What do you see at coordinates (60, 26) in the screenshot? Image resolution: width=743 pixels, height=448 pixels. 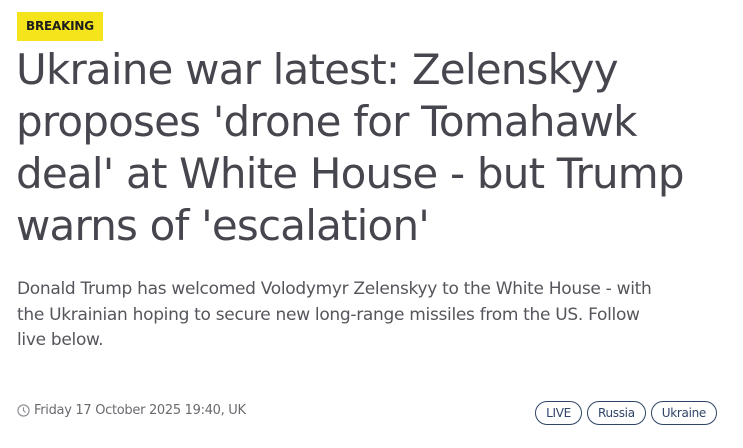 I see `breaking-badge: BREAKING` at bounding box center [60, 26].